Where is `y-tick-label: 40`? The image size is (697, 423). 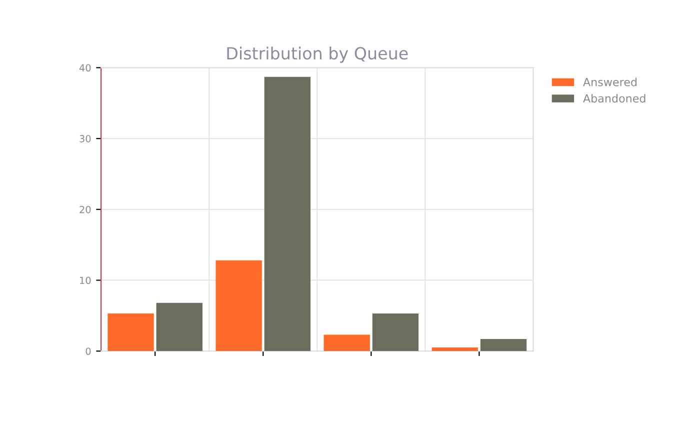 y-tick-label: 40 is located at coordinates (85, 68).